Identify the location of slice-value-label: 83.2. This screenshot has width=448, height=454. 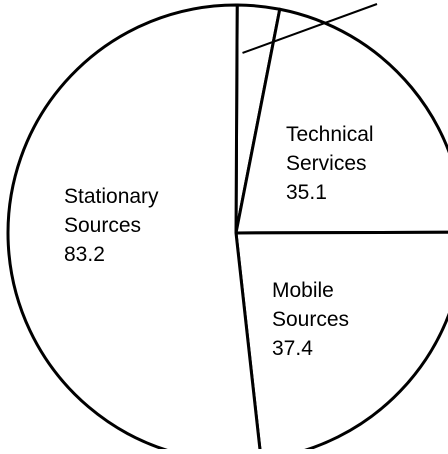
(84, 254).